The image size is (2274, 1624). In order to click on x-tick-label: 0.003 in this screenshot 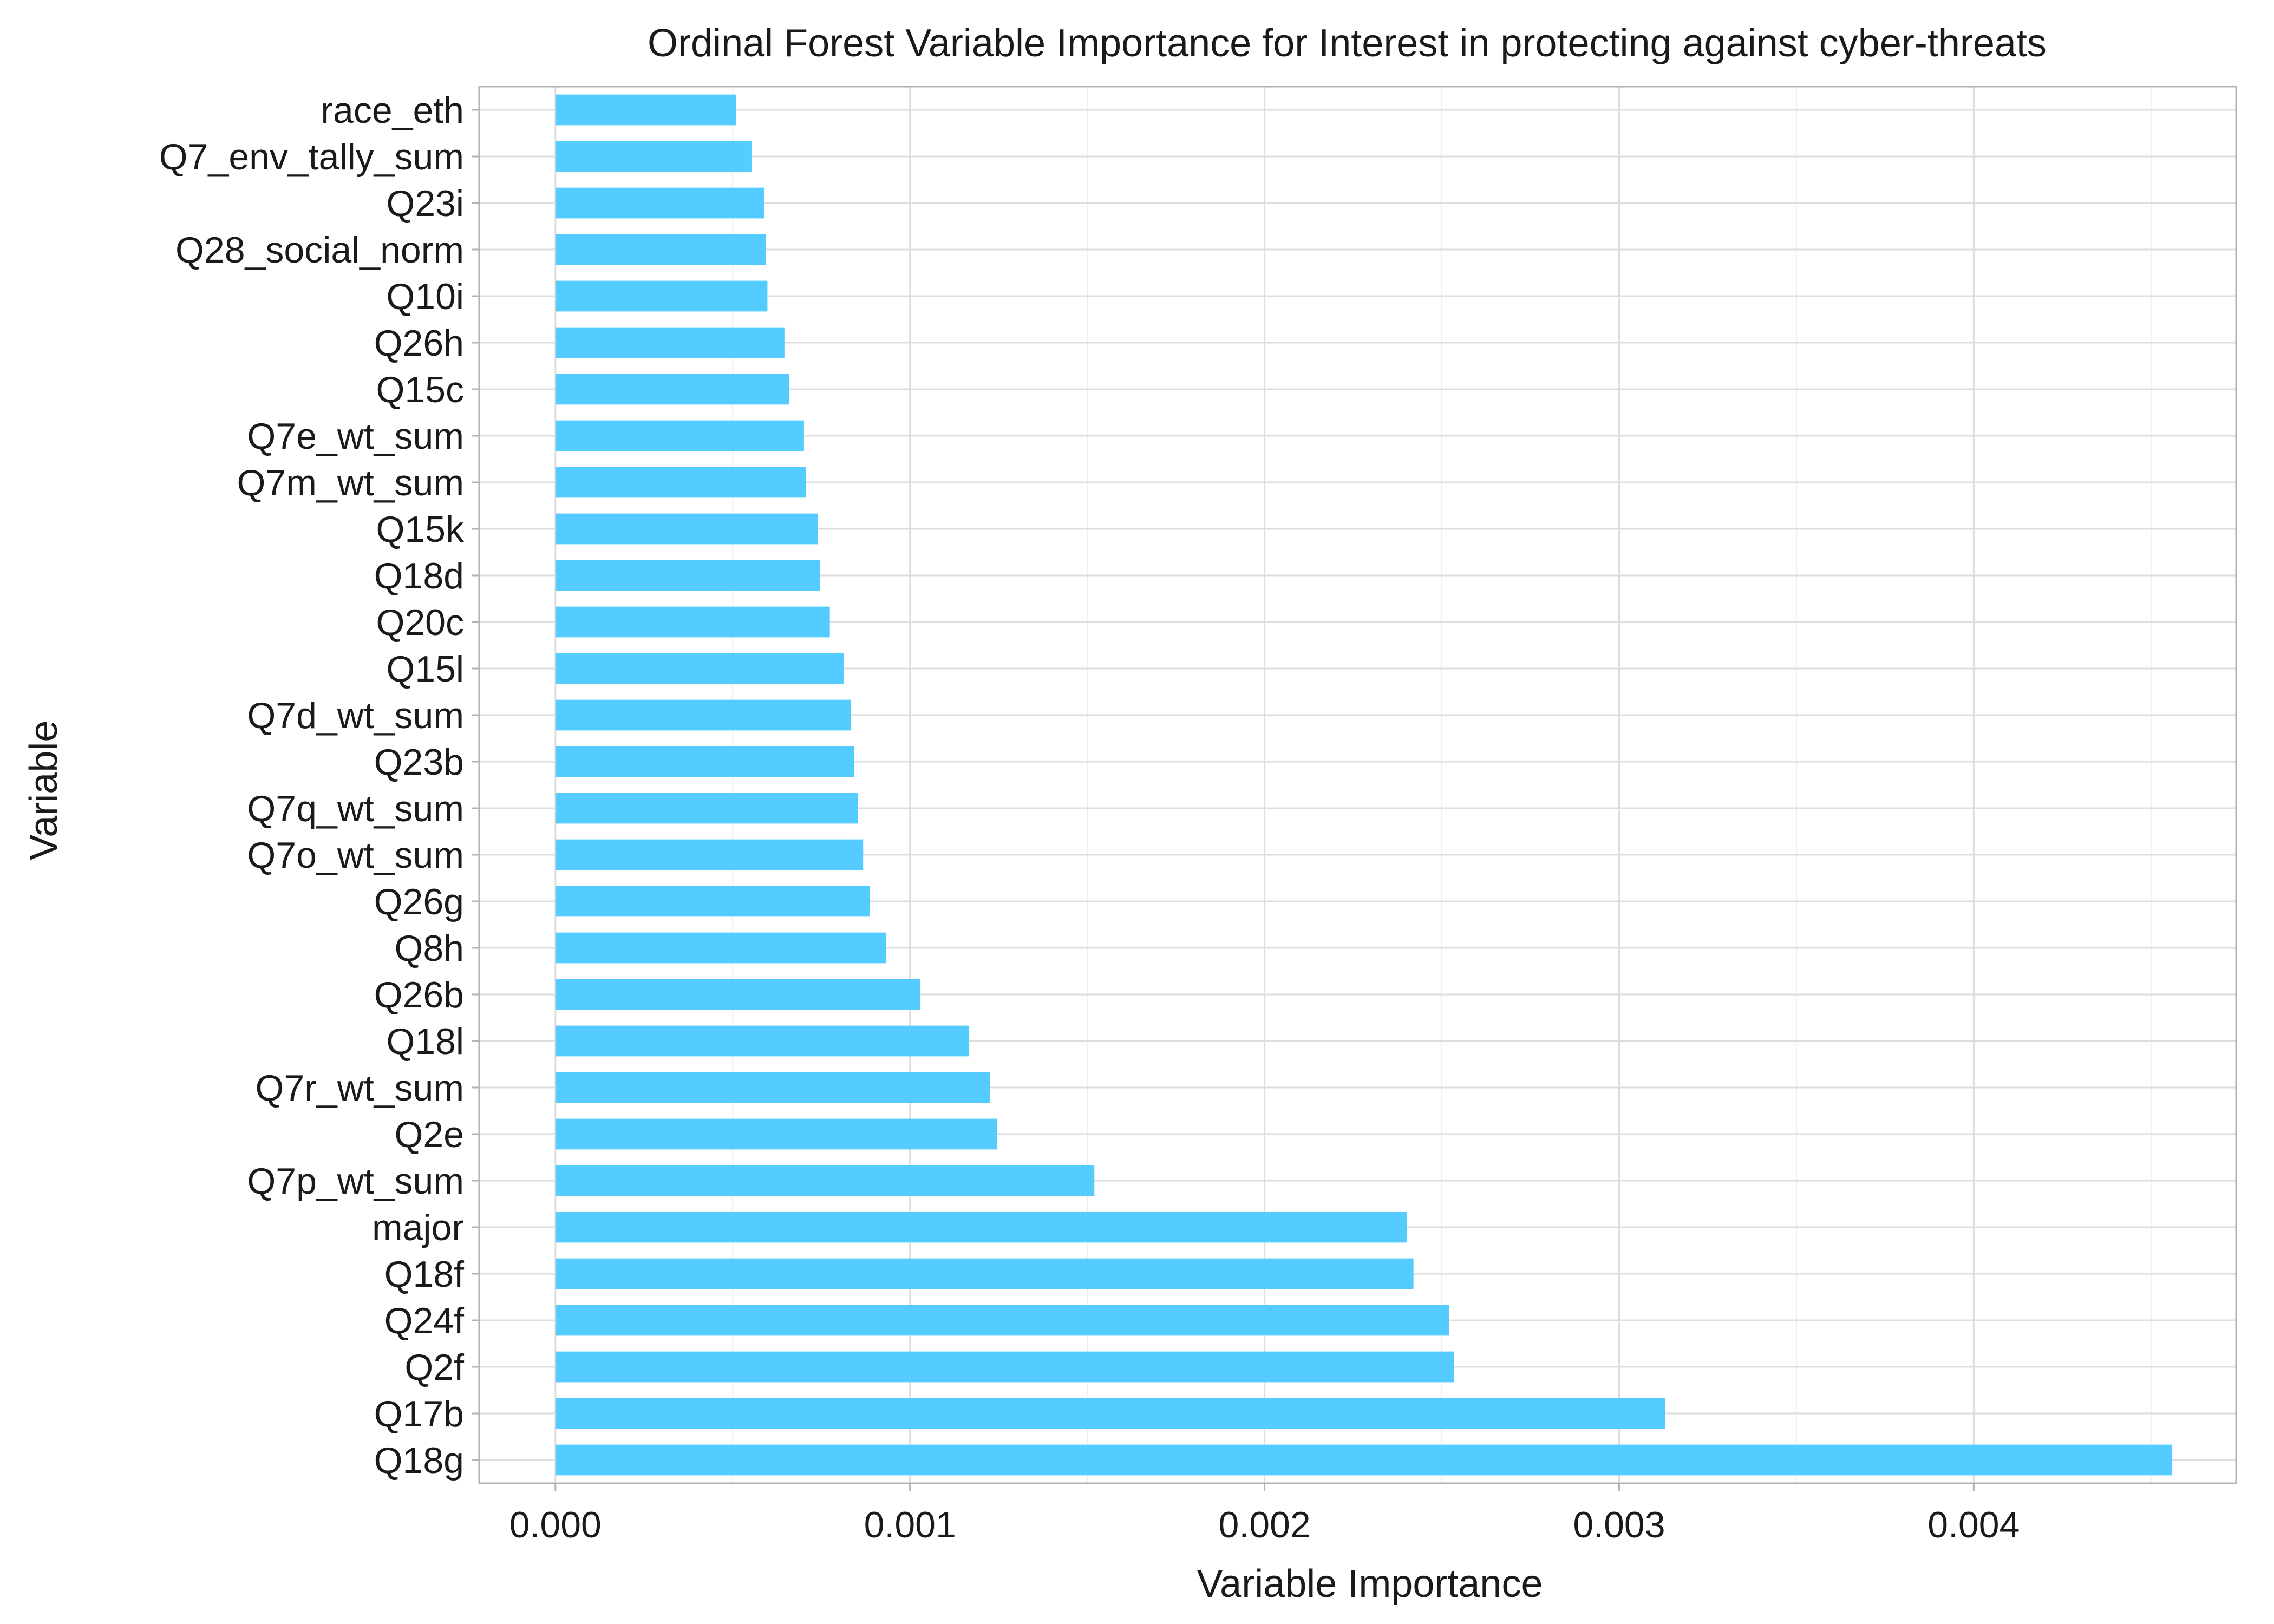, I will do `click(1619, 1525)`.